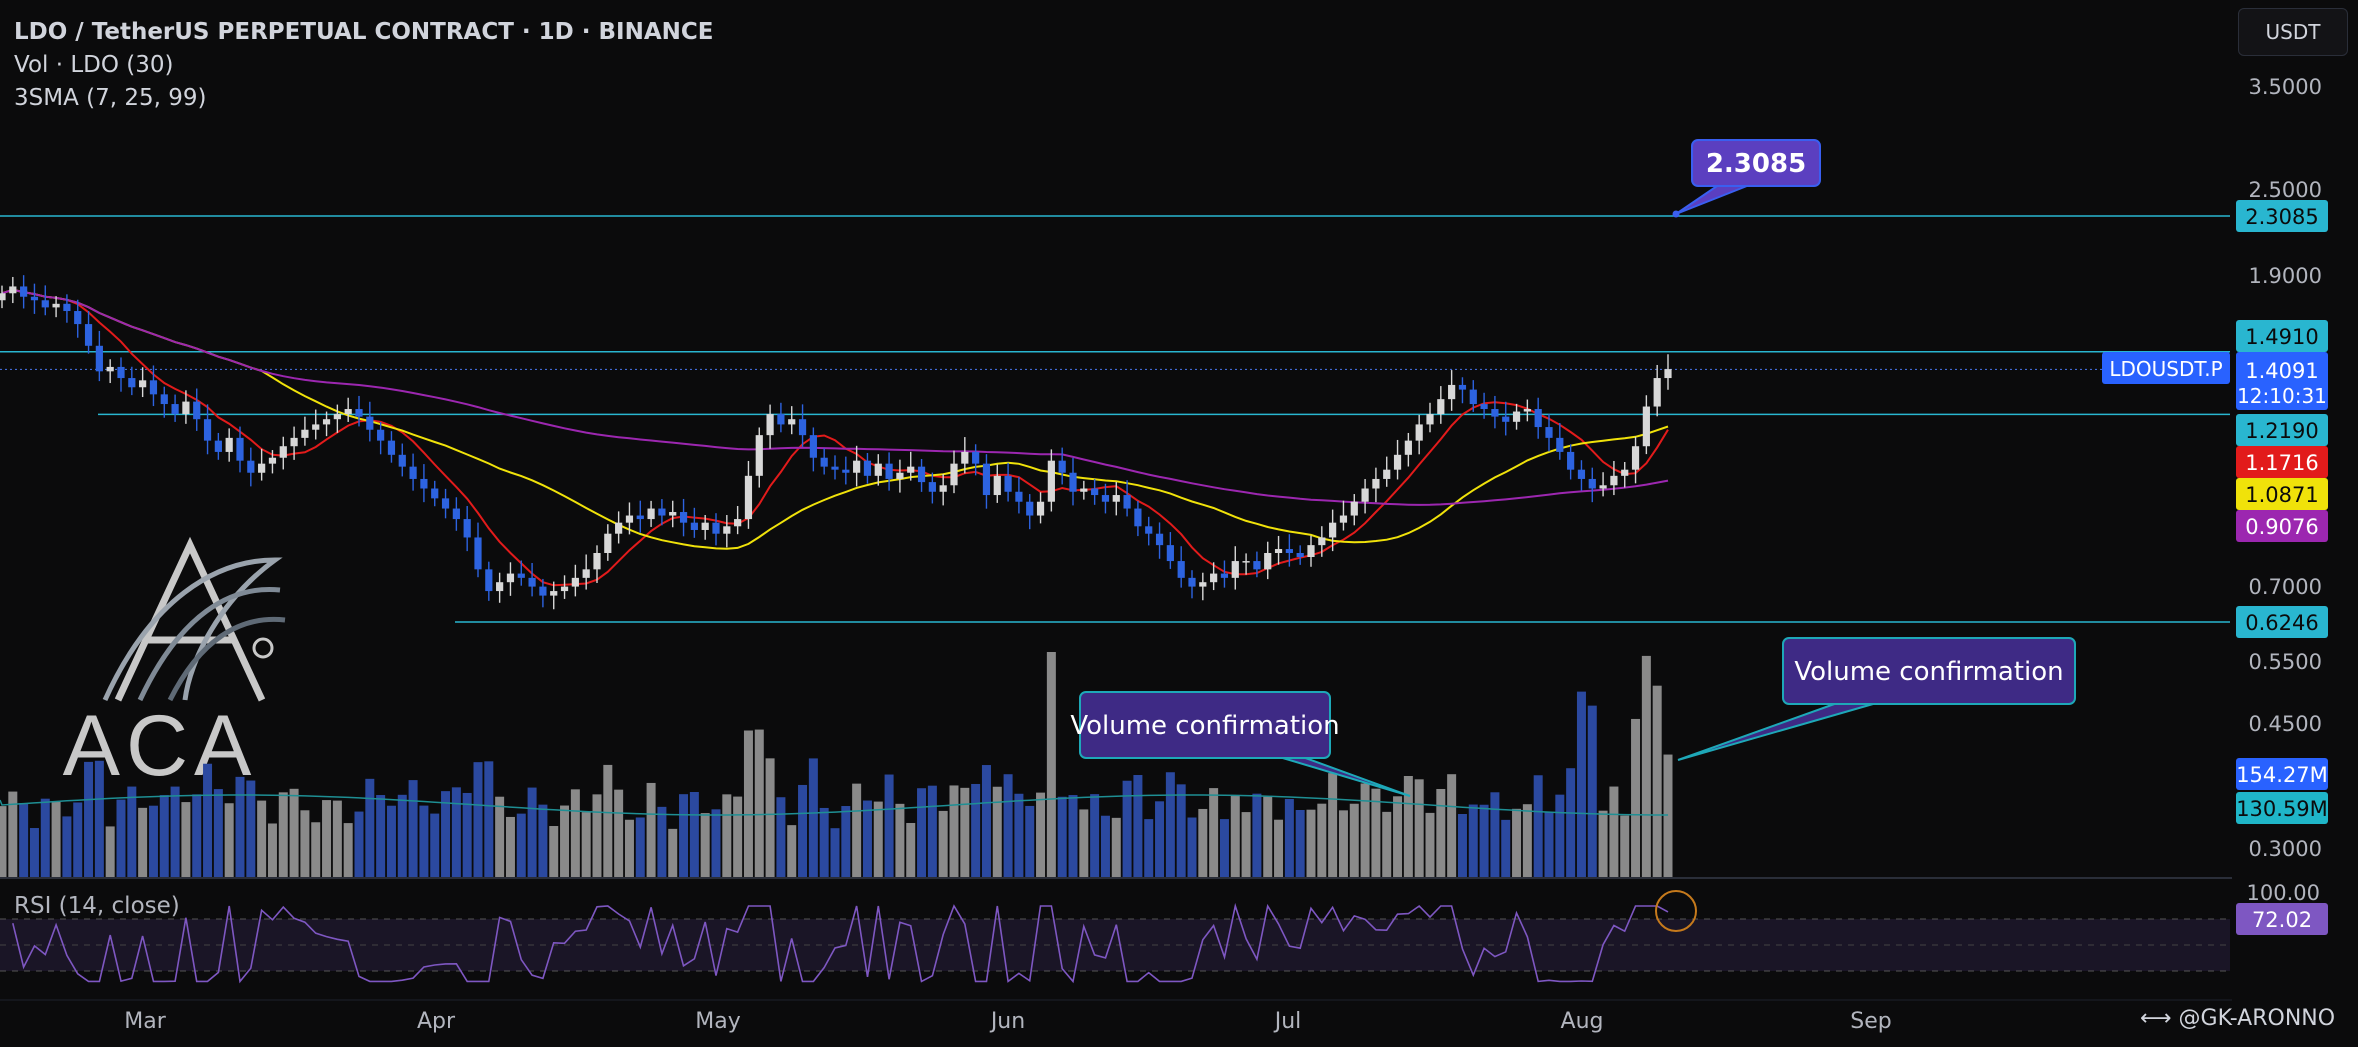 The width and height of the screenshot is (2358, 1047). What do you see at coordinates (2281, 527) in the screenshot?
I see `sma99-tag: 0.9076` at bounding box center [2281, 527].